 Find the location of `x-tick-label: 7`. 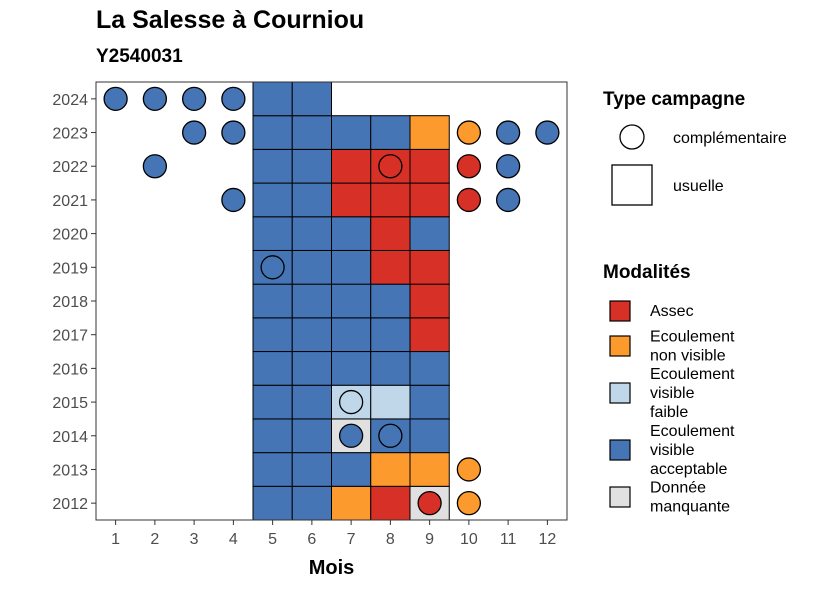

x-tick-label: 7 is located at coordinates (351, 539).